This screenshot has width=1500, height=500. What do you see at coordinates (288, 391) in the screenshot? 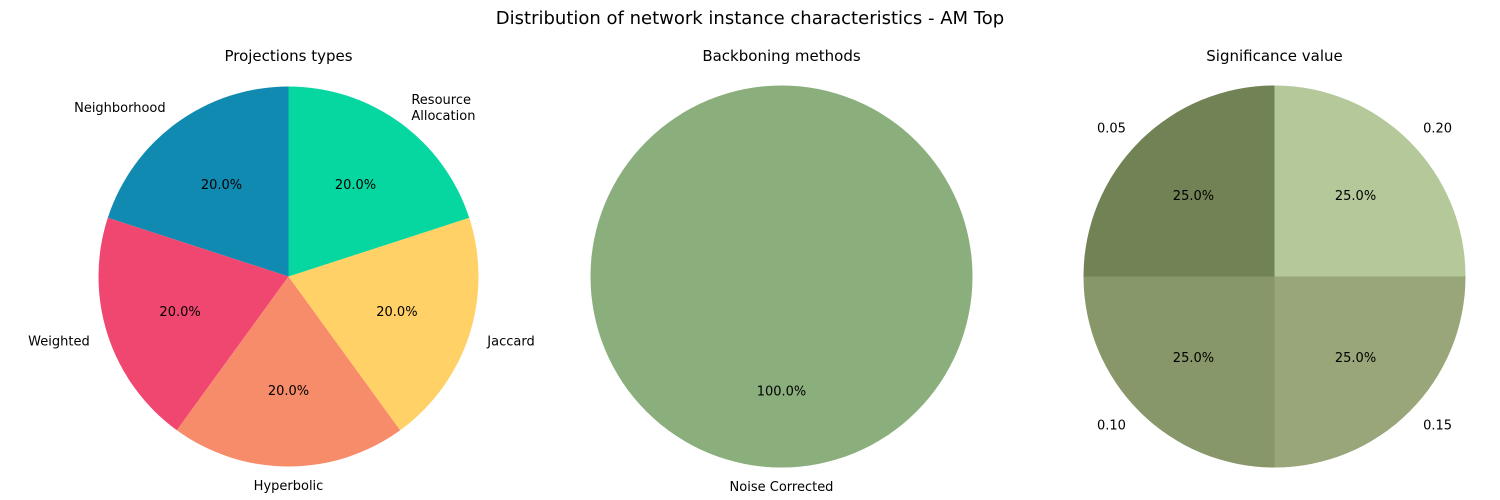
I see `pie-value-label-hyperbolic: 20.0%` at bounding box center [288, 391].